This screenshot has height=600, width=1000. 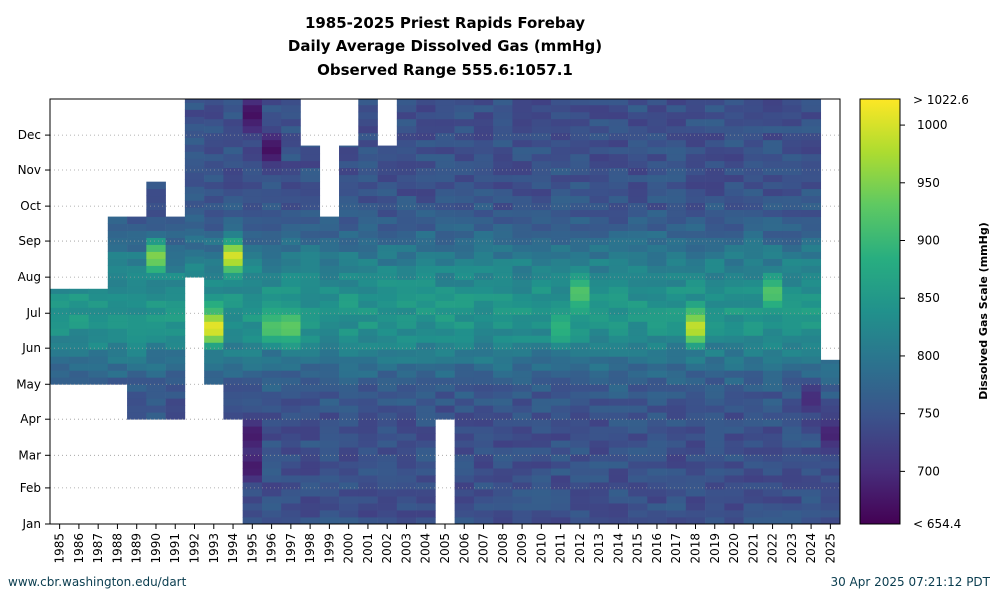 I want to click on heatmap-column-2025, so click(x=830, y=442).